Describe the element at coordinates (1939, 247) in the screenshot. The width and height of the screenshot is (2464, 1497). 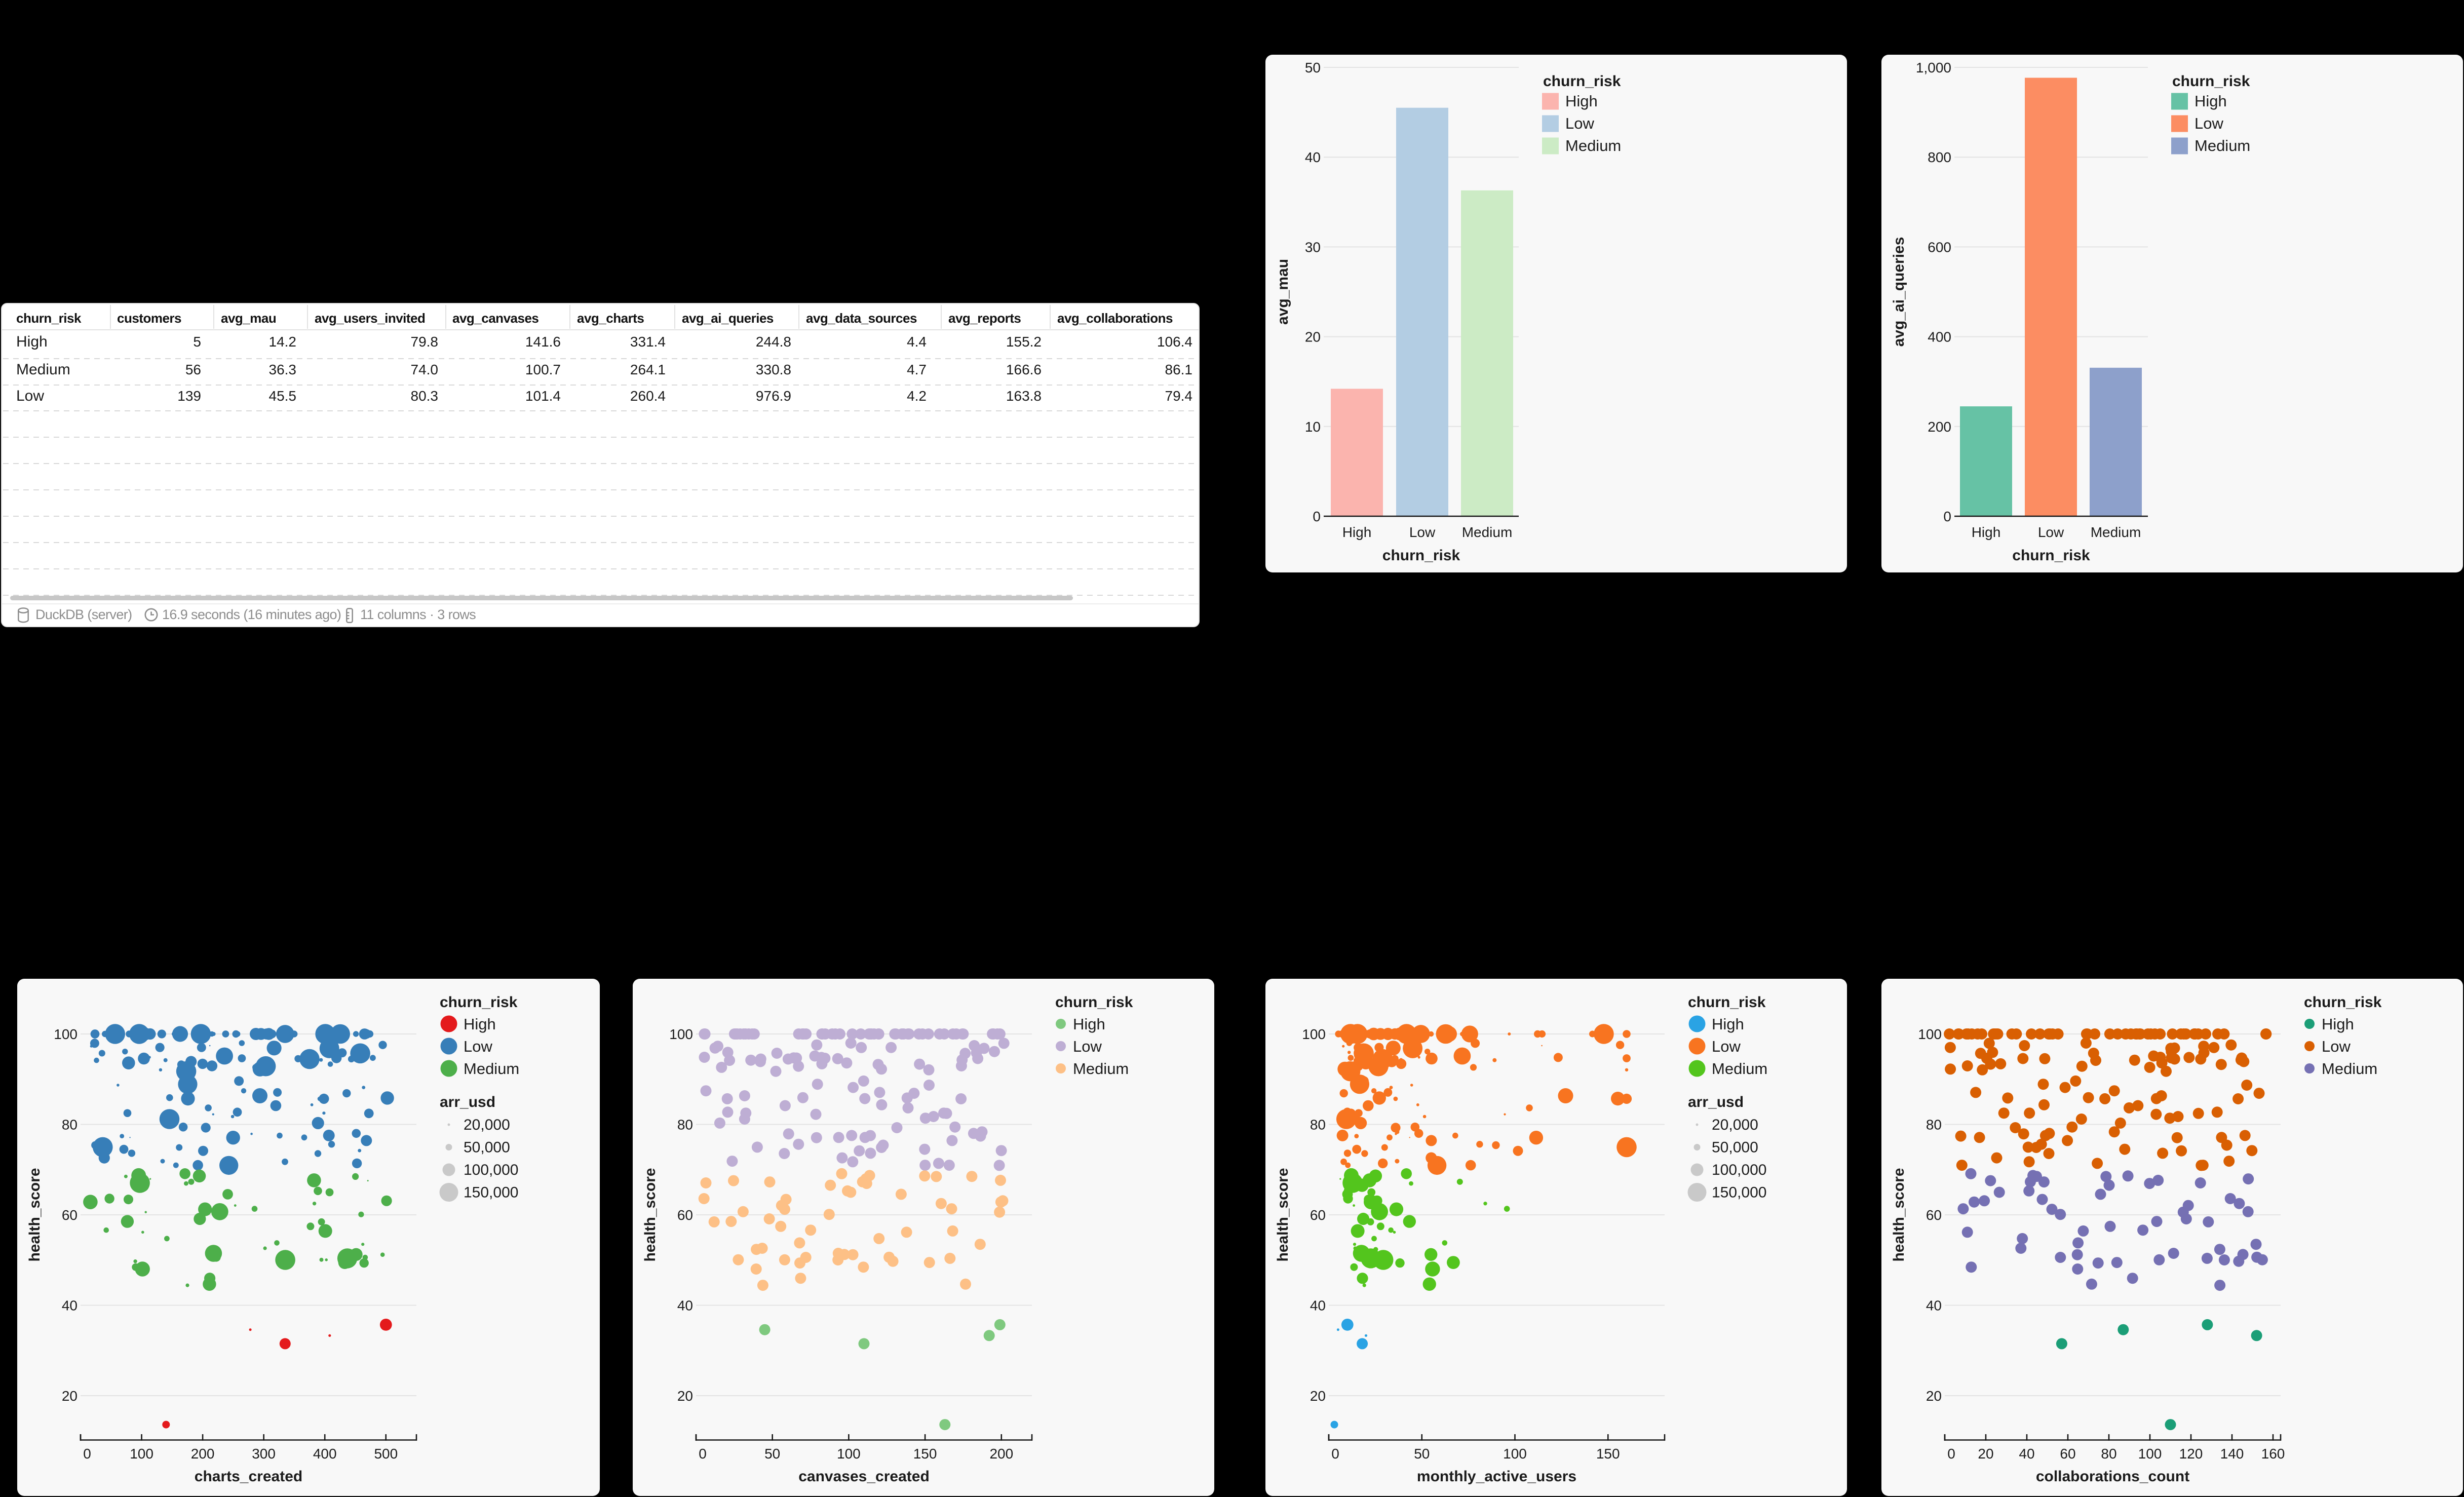
I see `svg-text: 600` at that location.